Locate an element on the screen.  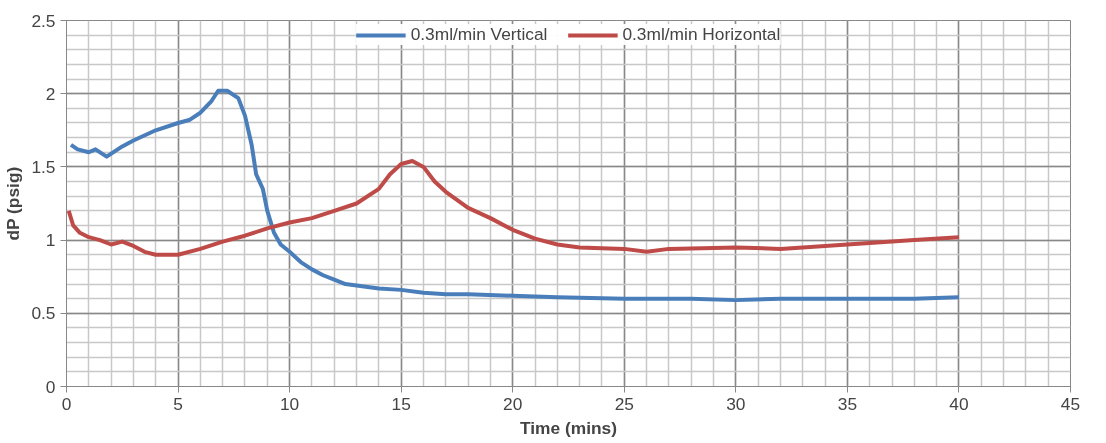
legend-label: 0.3ml/min Vertical is located at coordinates (479, 34).